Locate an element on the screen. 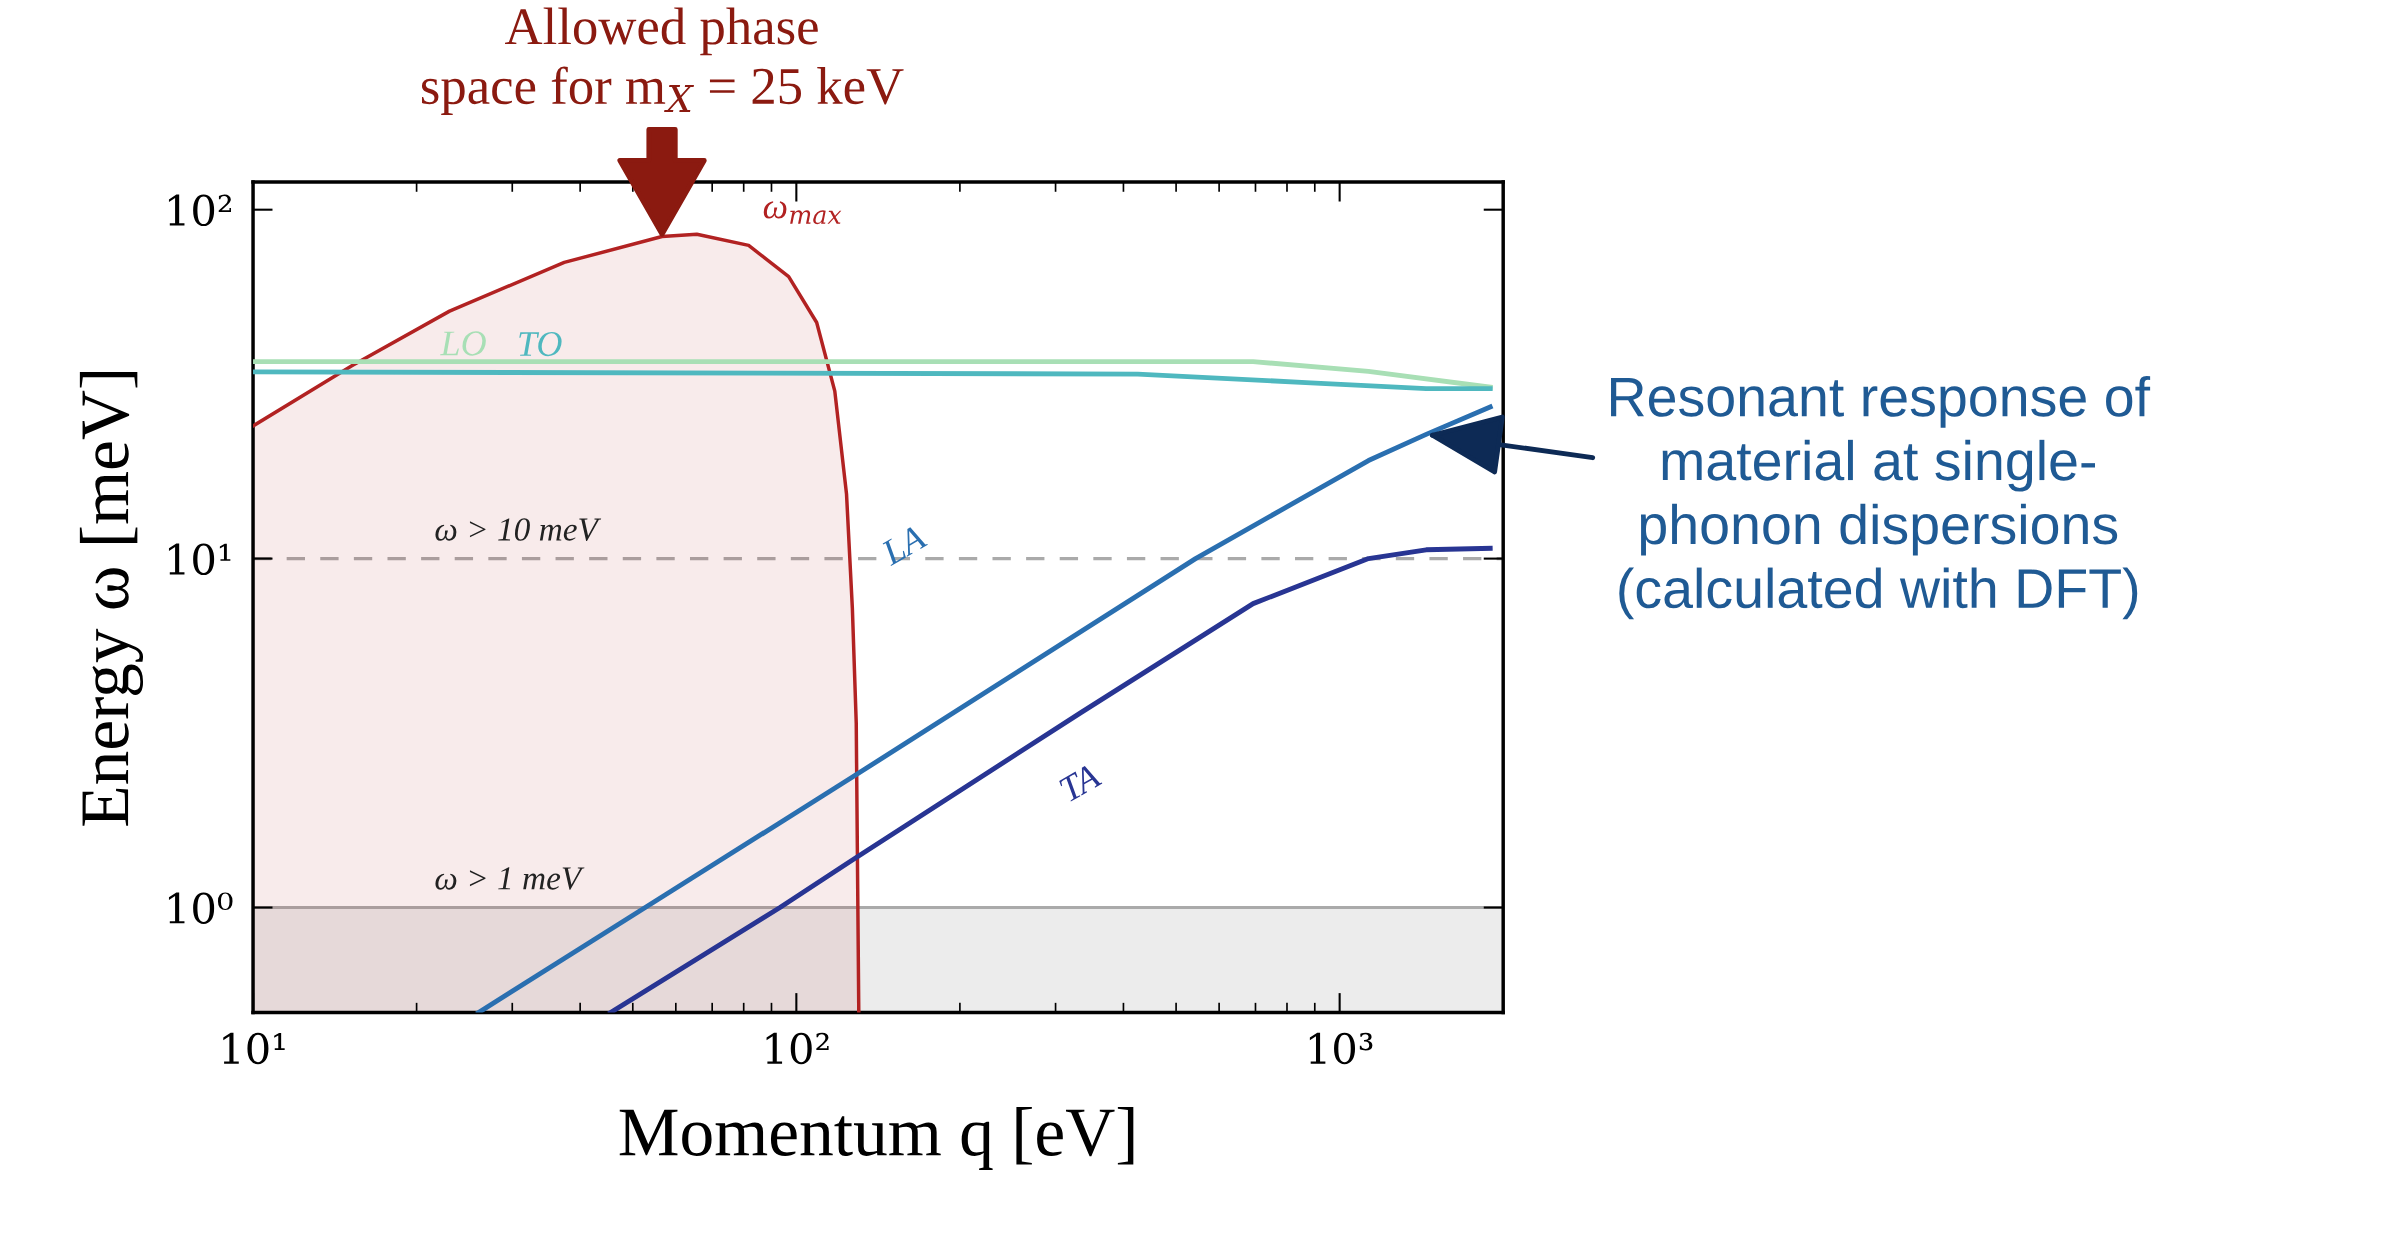 Image resolution: width=2394 pixels, height=1247 pixels. text: LA is located at coordinates (903, 545).